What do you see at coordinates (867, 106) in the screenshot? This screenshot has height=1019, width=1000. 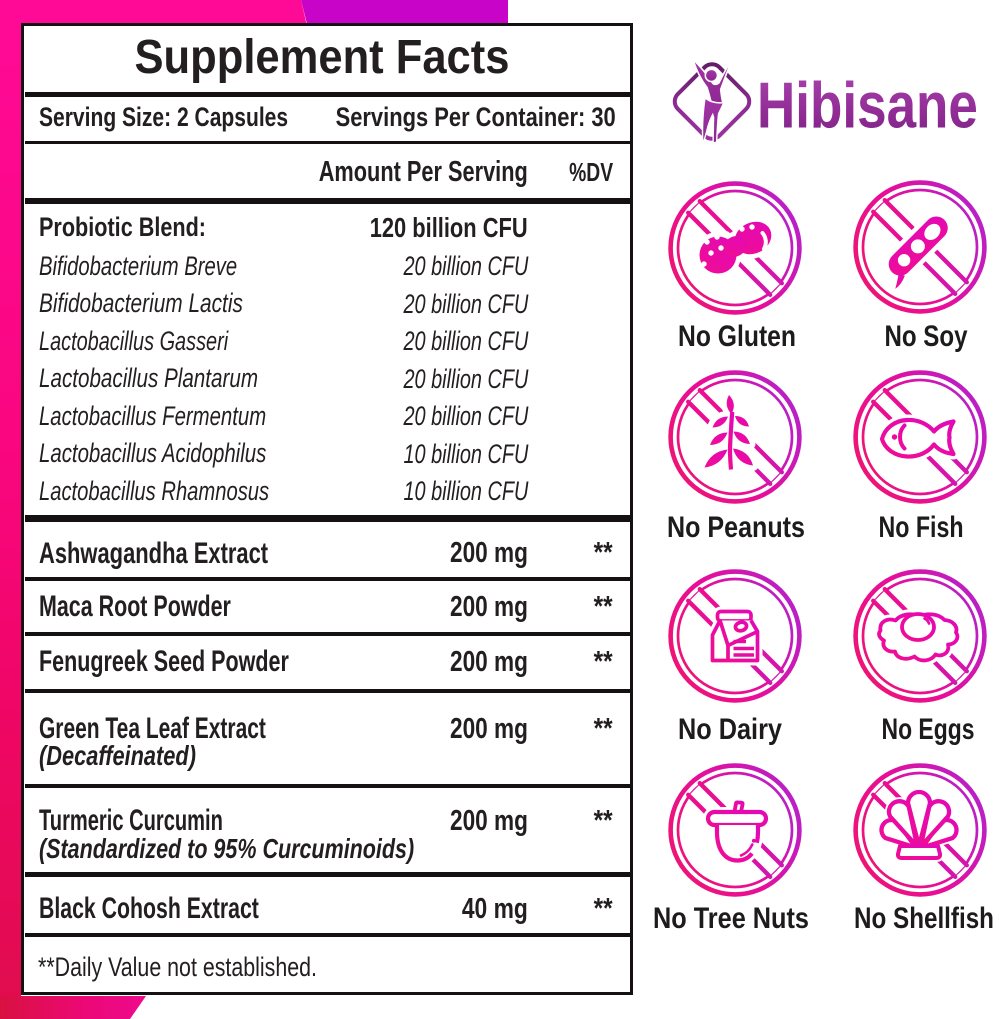 I see `svg-text: Hibisane` at bounding box center [867, 106].